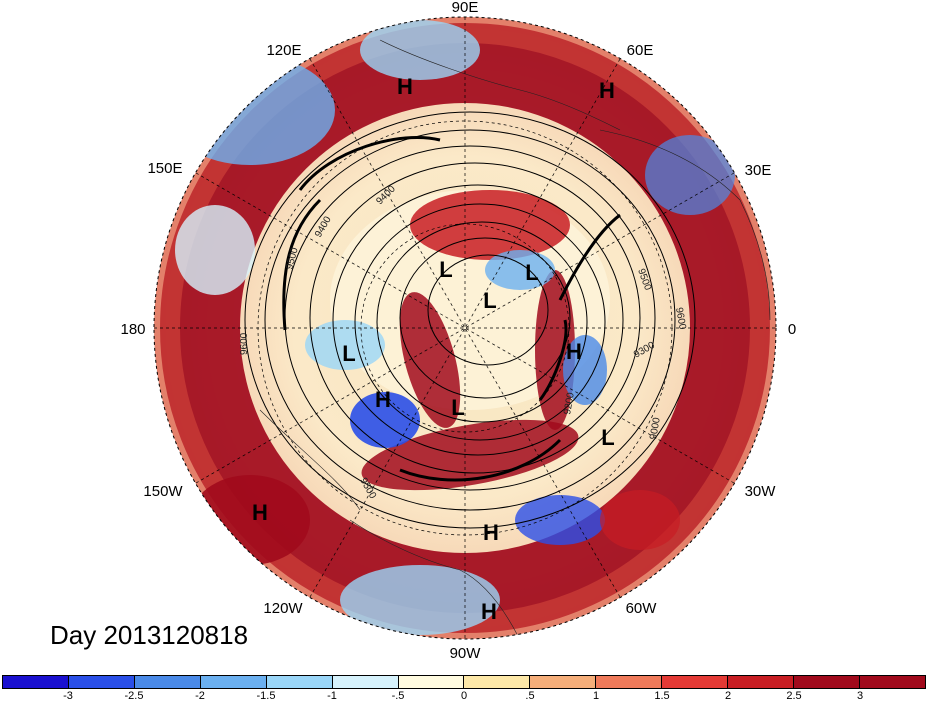 This screenshot has width=928, height=702. I want to click on lon-label: 60E, so click(640, 50).